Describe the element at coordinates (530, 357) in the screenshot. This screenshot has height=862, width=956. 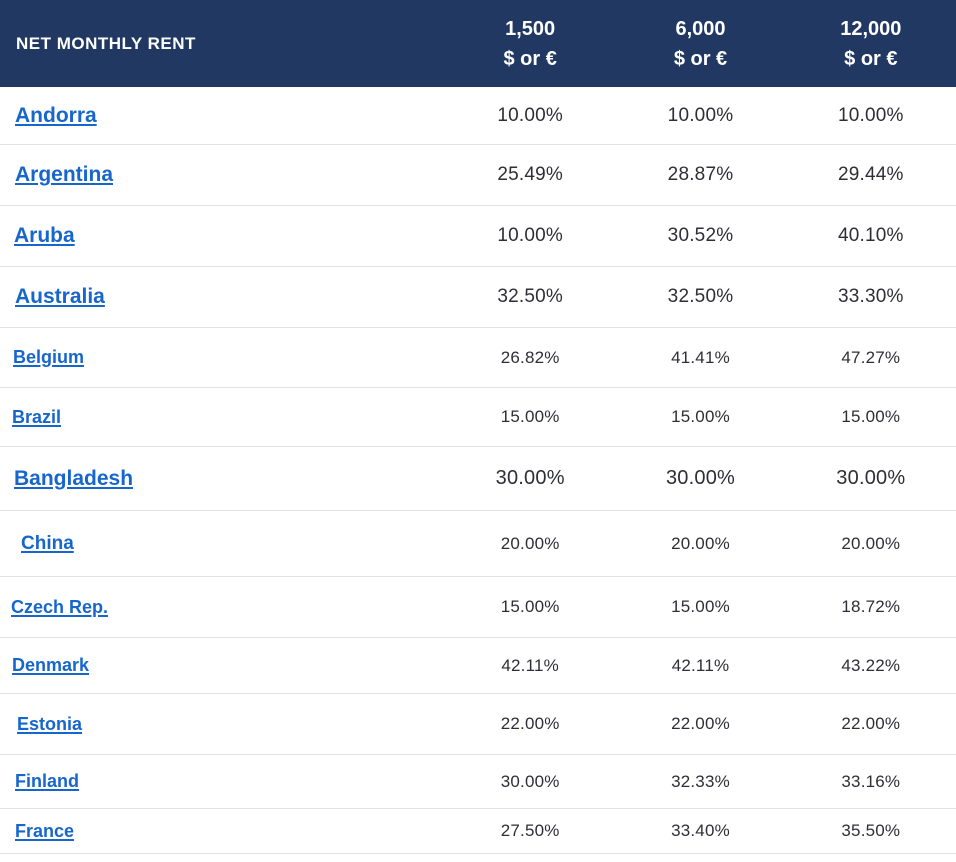
I see `rate-cell: 26.82%` at that location.